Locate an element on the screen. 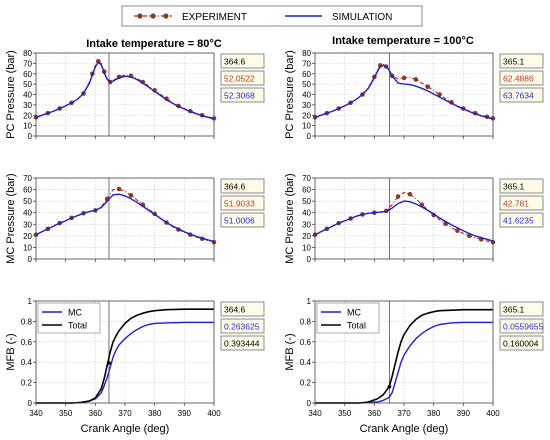  legend-box is located at coordinates (272, 16).